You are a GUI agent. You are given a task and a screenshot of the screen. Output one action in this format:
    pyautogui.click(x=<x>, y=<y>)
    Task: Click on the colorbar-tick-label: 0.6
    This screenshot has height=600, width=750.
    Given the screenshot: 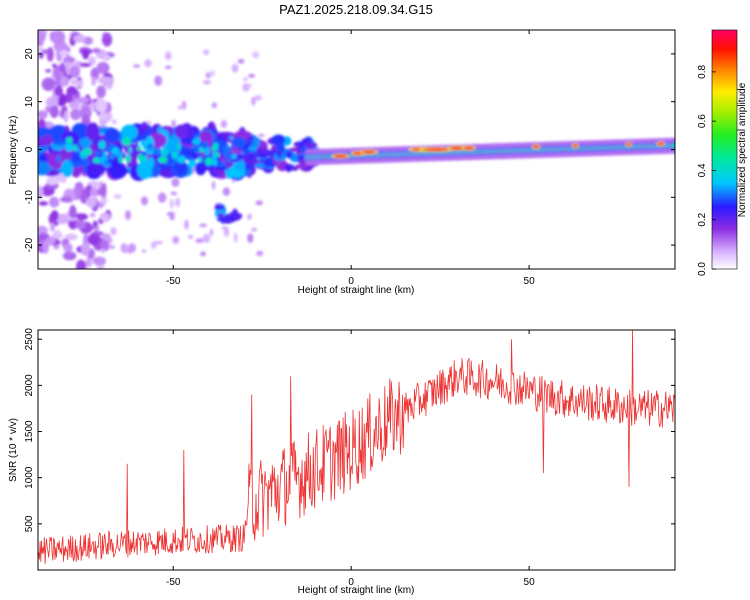 What is the action you would take?
    pyautogui.click(x=702, y=121)
    